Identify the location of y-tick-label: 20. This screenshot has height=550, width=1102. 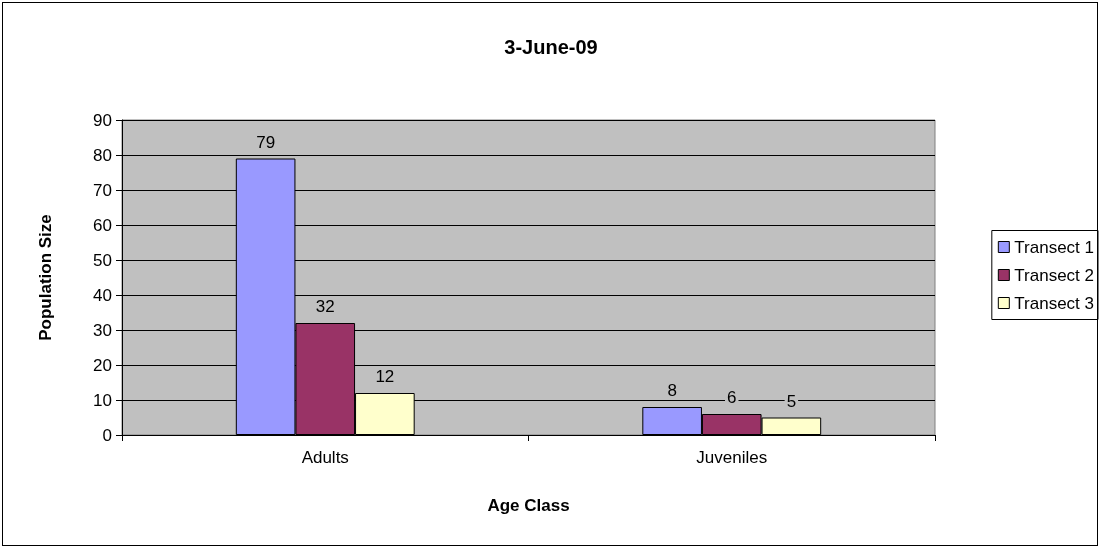
(102, 365).